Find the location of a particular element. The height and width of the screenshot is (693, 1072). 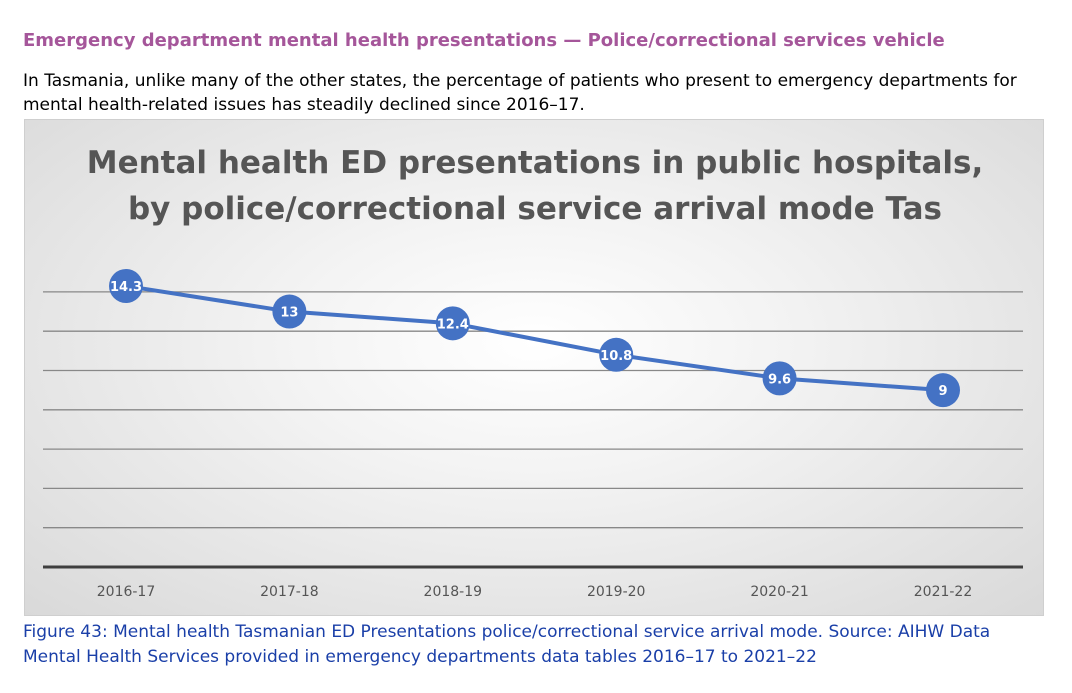

data-label: 14.3 is located at coordinates (126, 287).